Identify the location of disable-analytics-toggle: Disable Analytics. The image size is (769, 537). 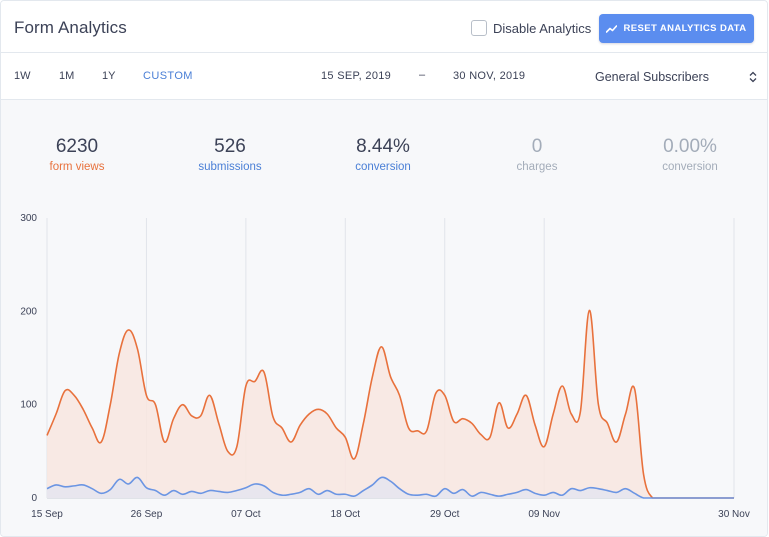
(531, 28).